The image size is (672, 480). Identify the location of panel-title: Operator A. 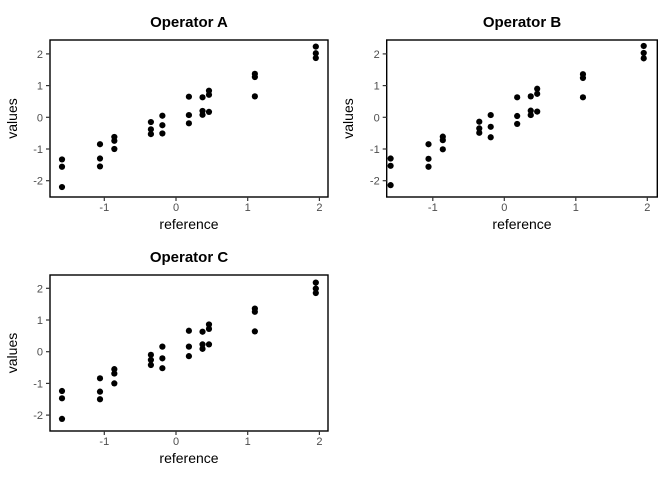
(189, 22).